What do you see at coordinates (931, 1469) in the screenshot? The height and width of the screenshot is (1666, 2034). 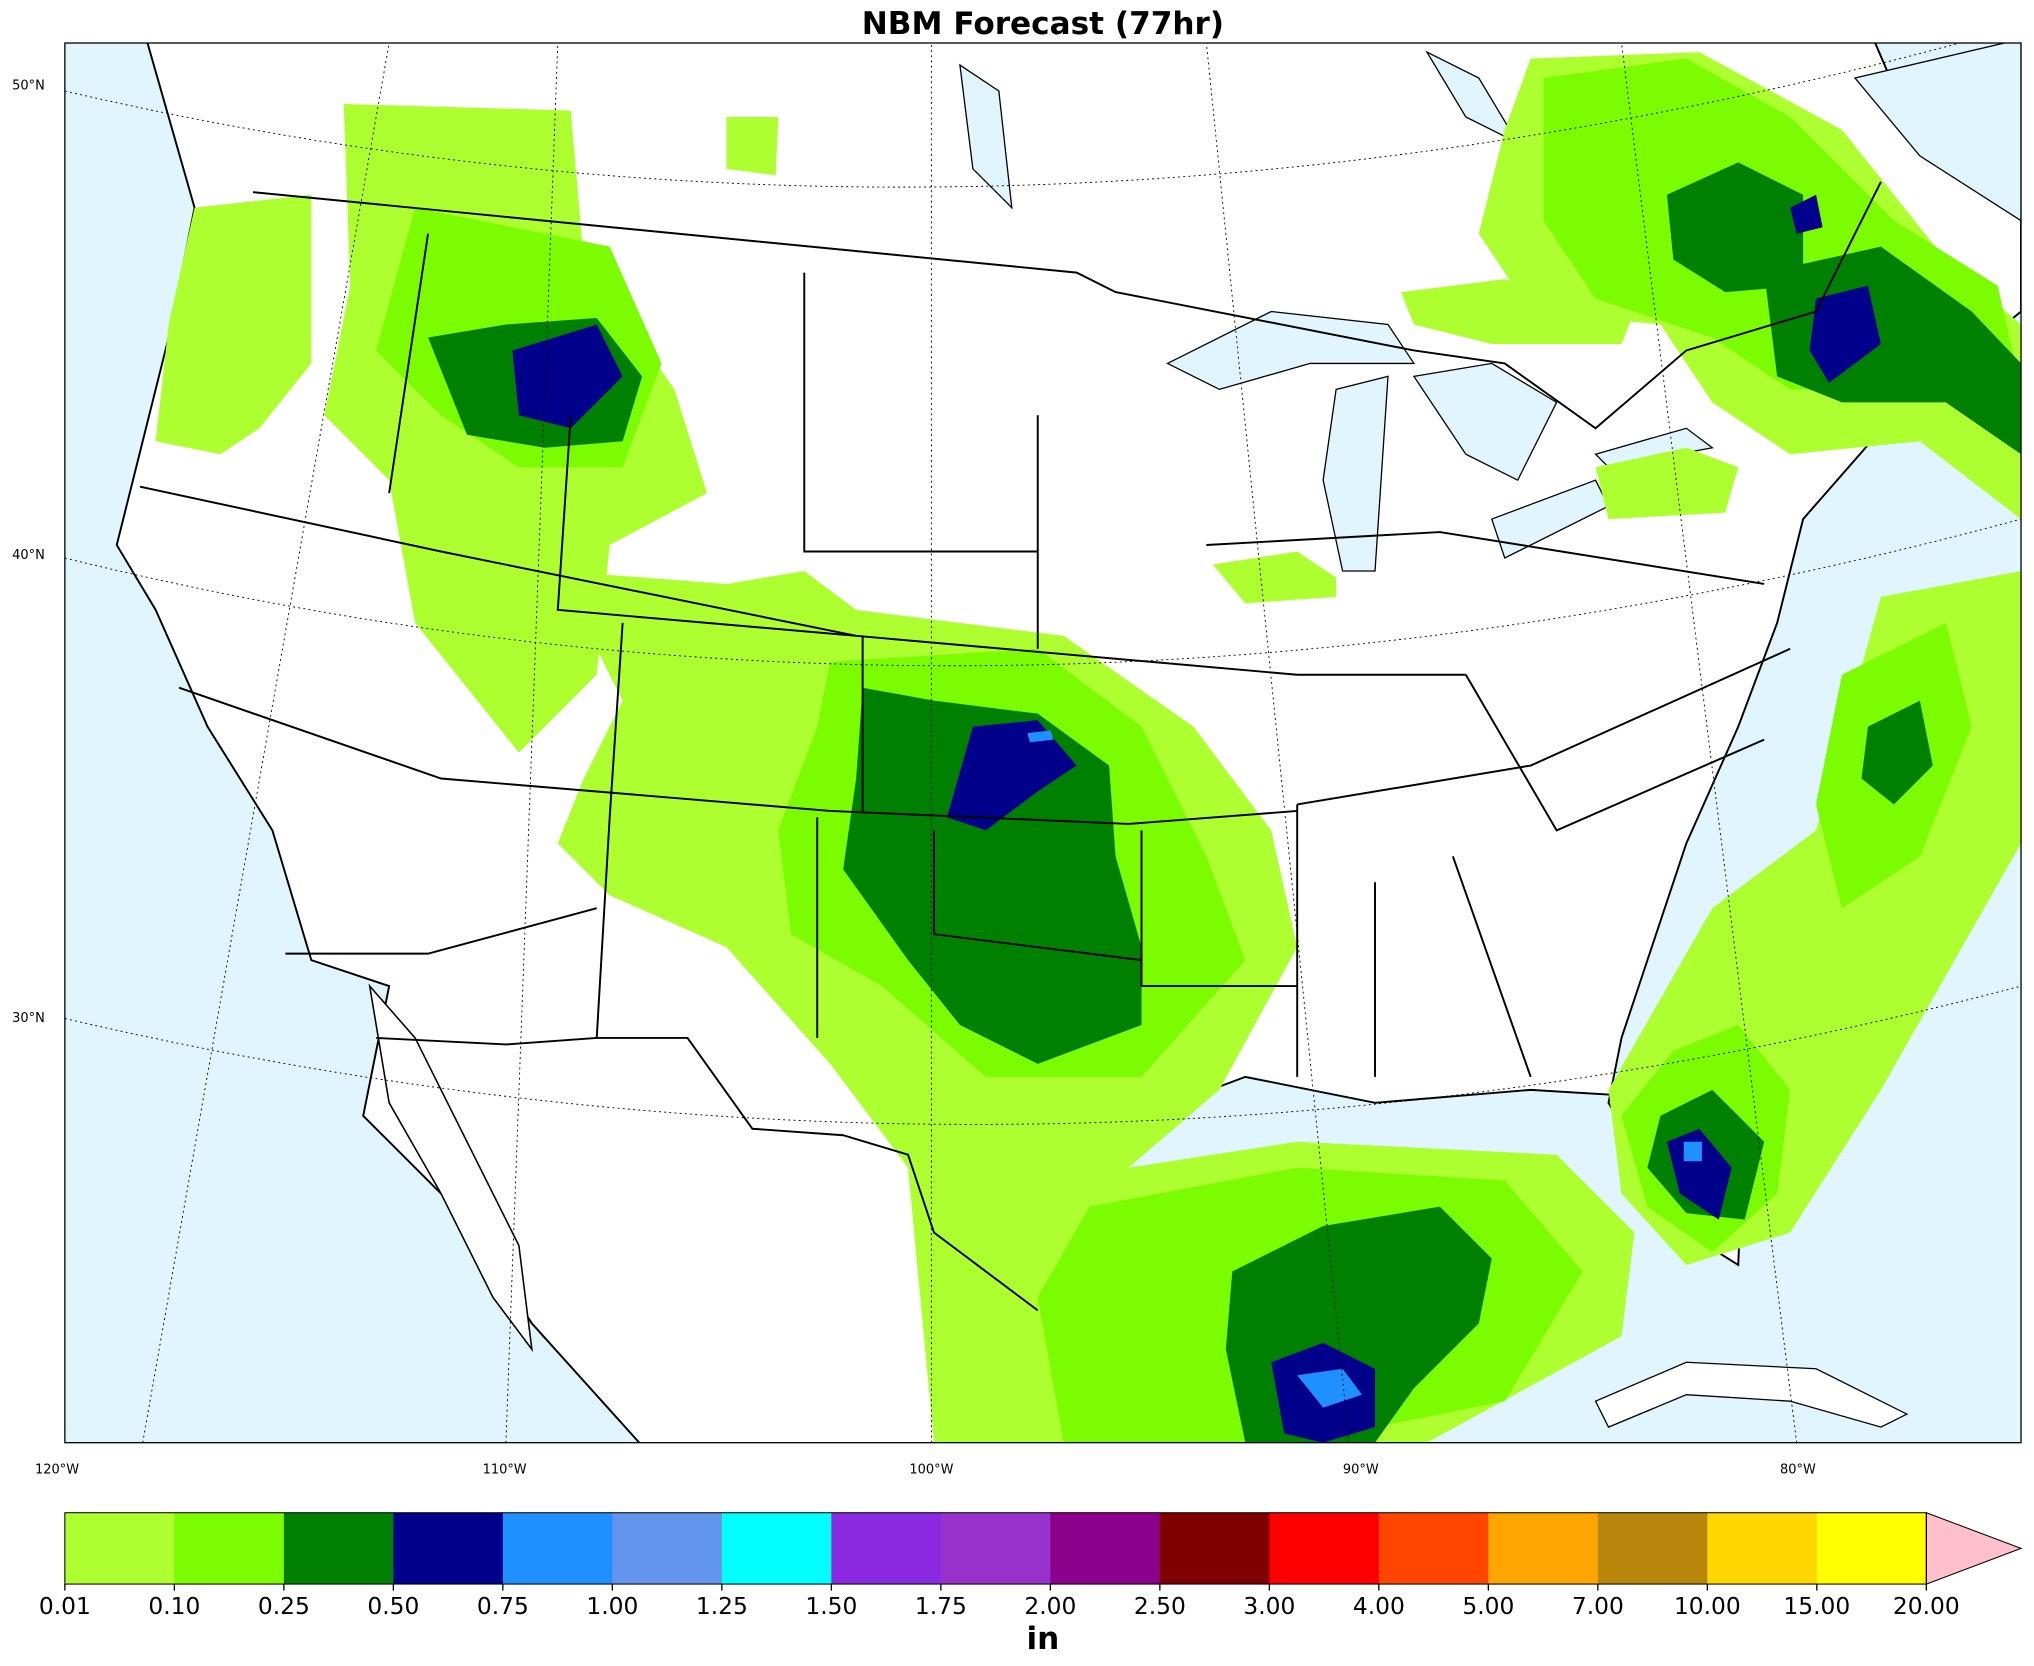 I see `longitude-label: 100°W` at bounding box center [931, 1469].